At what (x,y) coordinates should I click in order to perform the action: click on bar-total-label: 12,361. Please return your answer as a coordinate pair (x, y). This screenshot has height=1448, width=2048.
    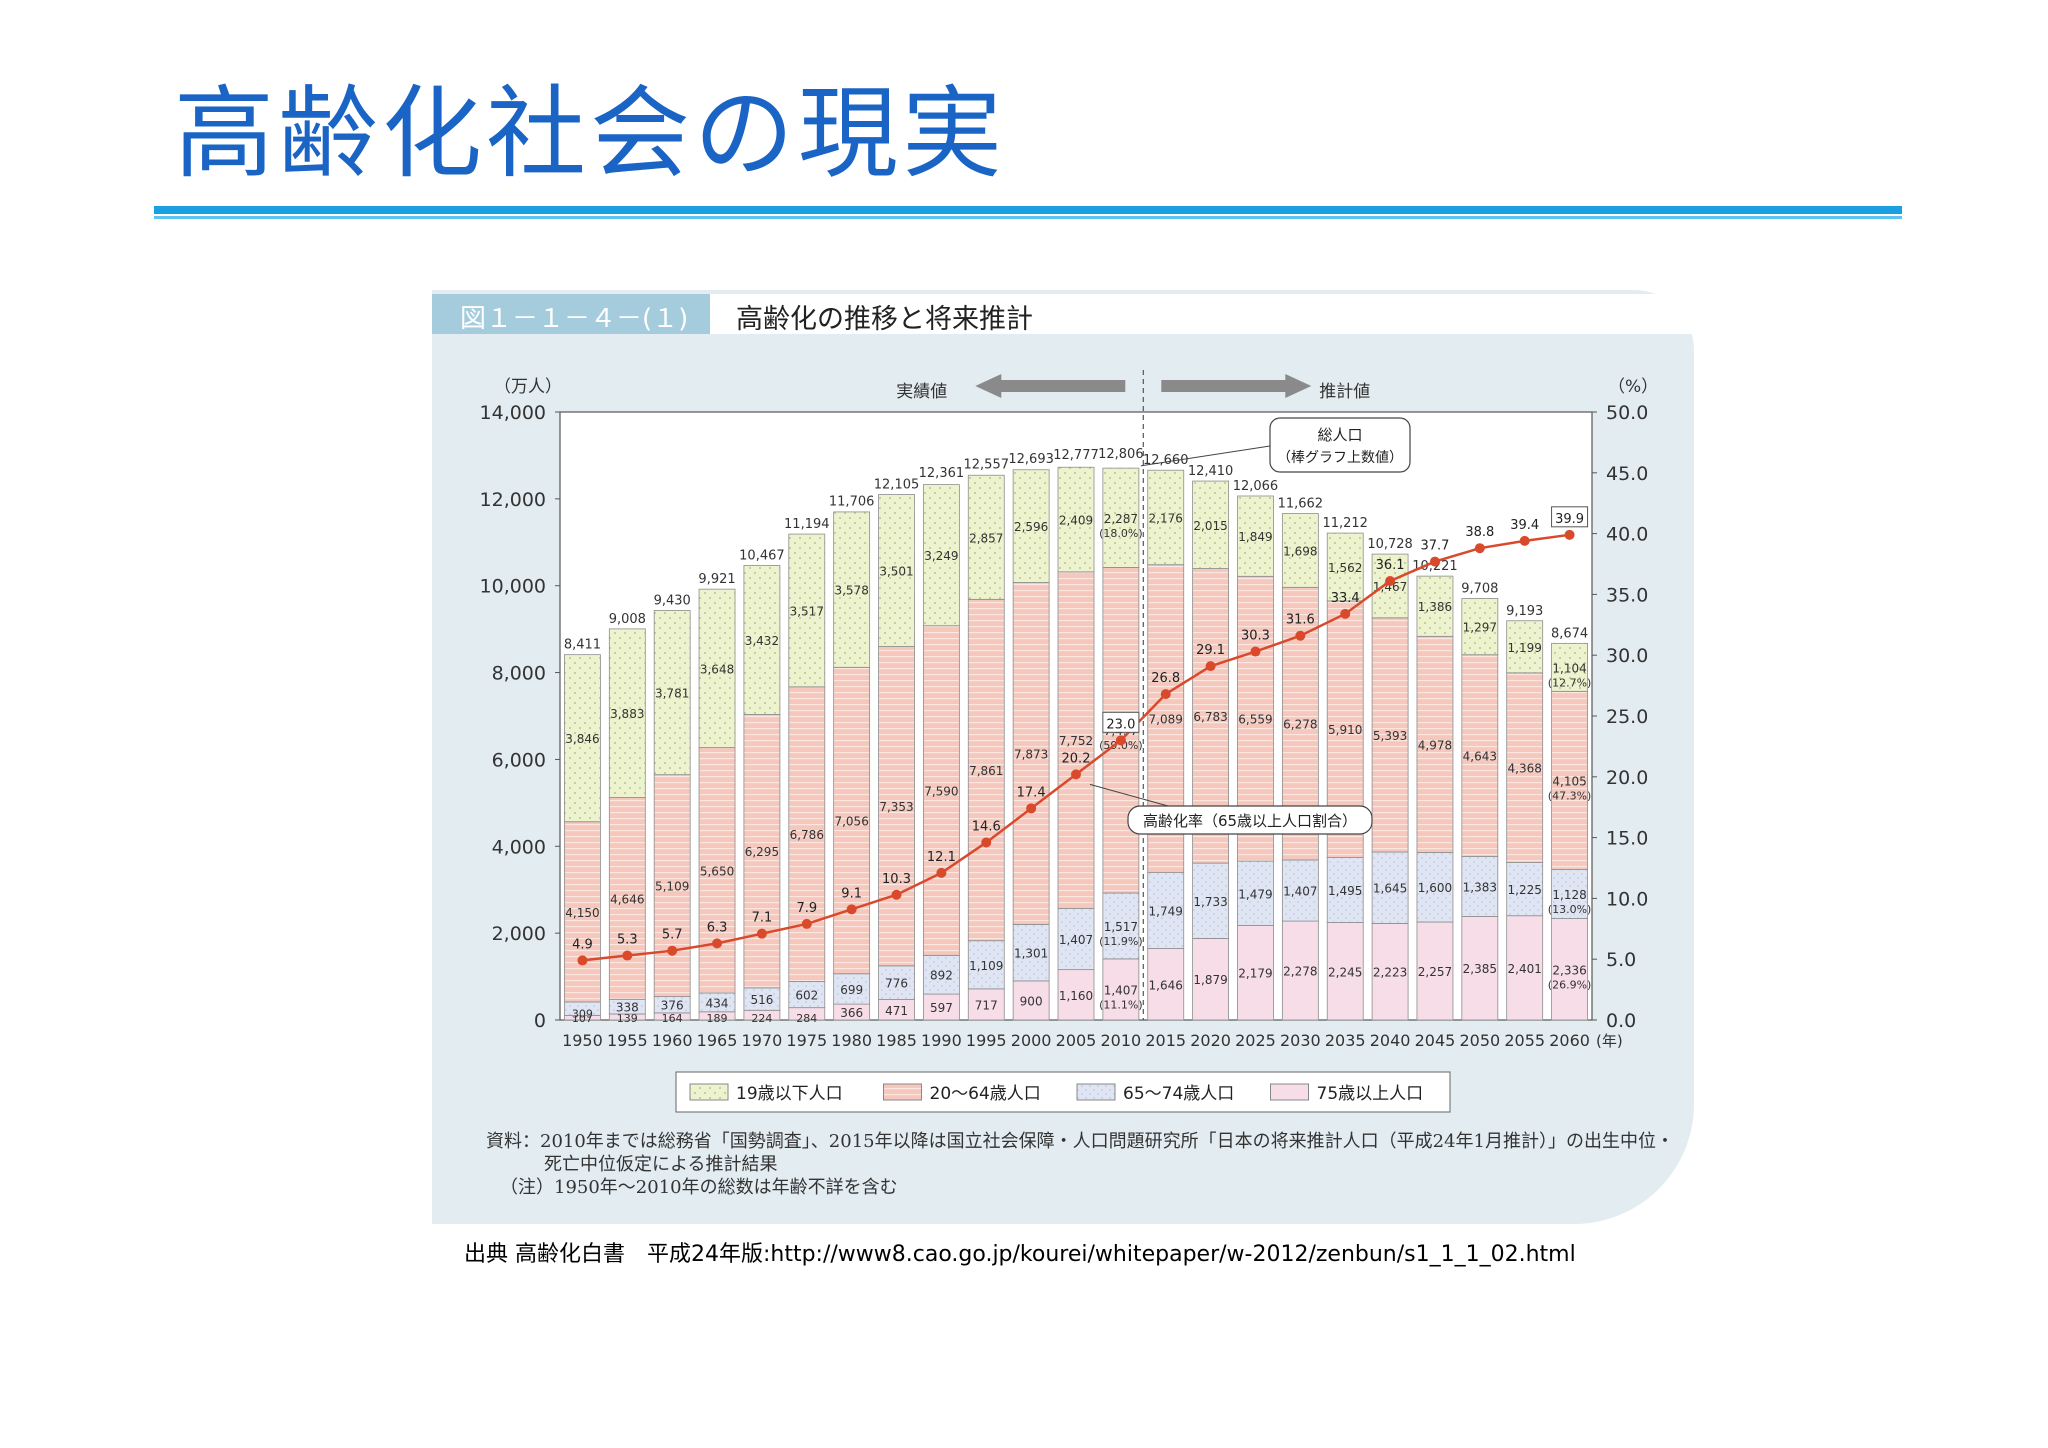
    Looking at the image, I should click on (942, 473).